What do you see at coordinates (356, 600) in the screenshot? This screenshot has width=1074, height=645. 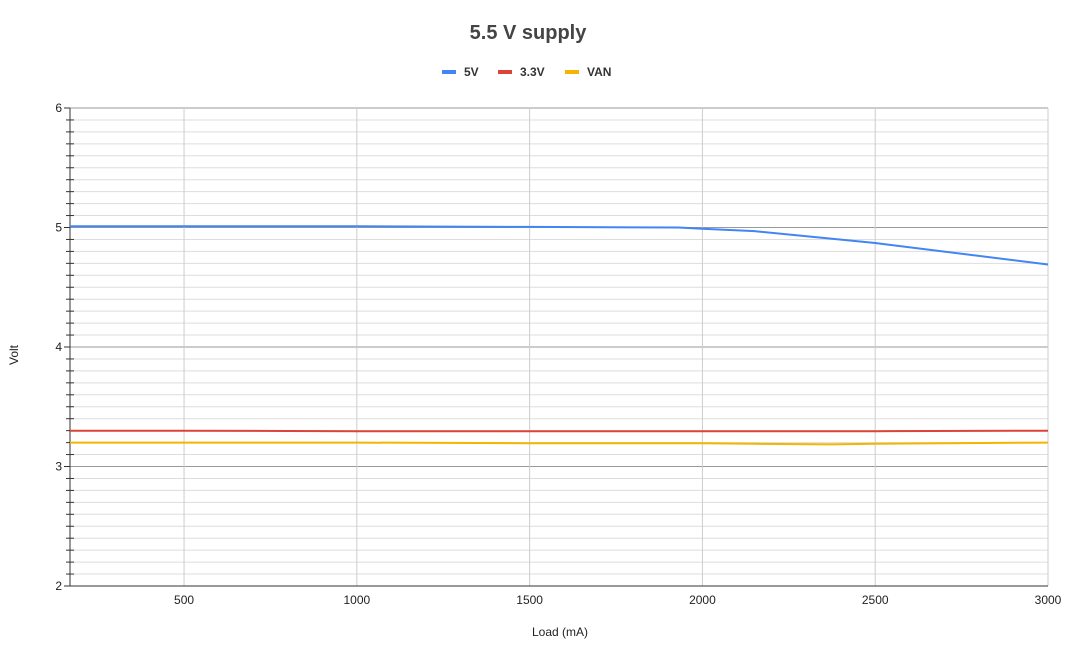 I see `x-tick-label: 1000` at bounding box center [356, 600].